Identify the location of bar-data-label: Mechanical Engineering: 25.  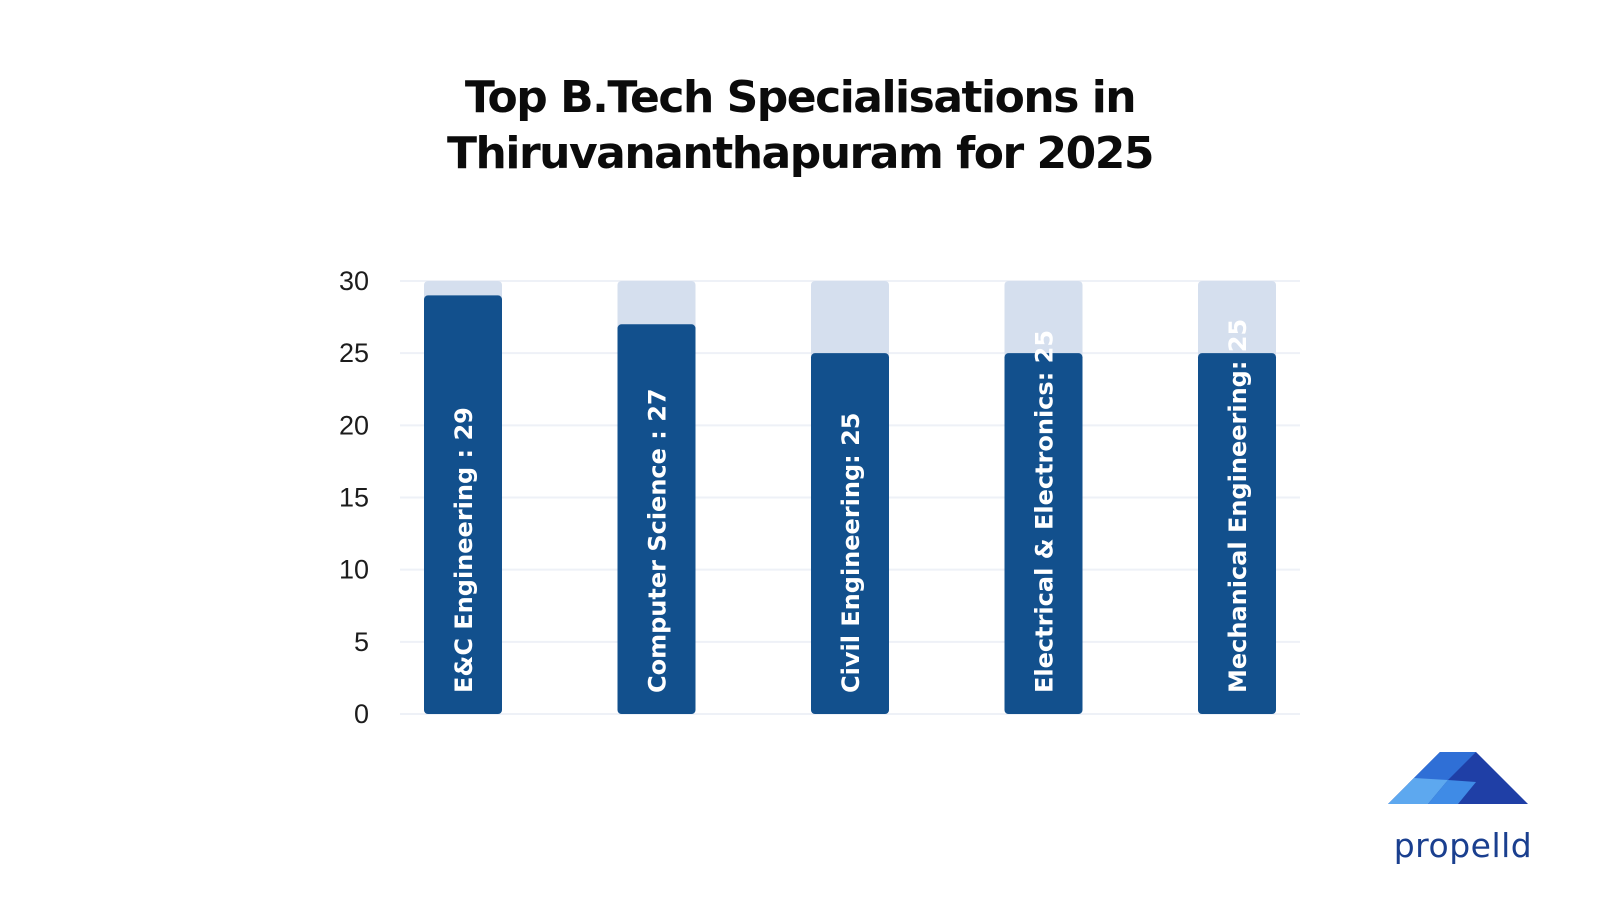
(1238, 506).